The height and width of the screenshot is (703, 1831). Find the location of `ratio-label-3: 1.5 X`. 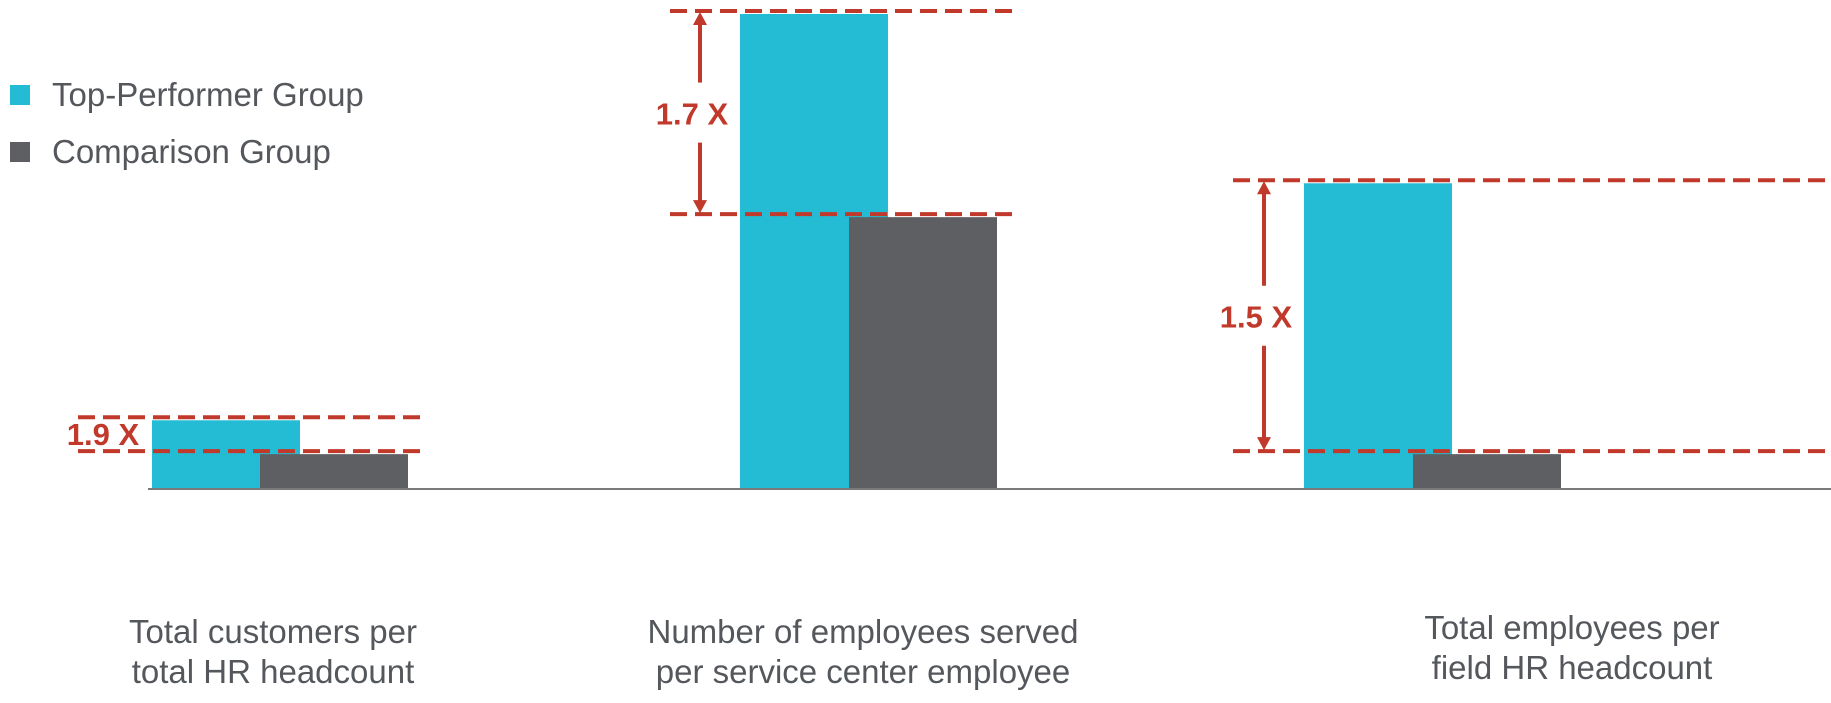

ratio-label-3: 1.5 X is located at coordinates (1256, 317).